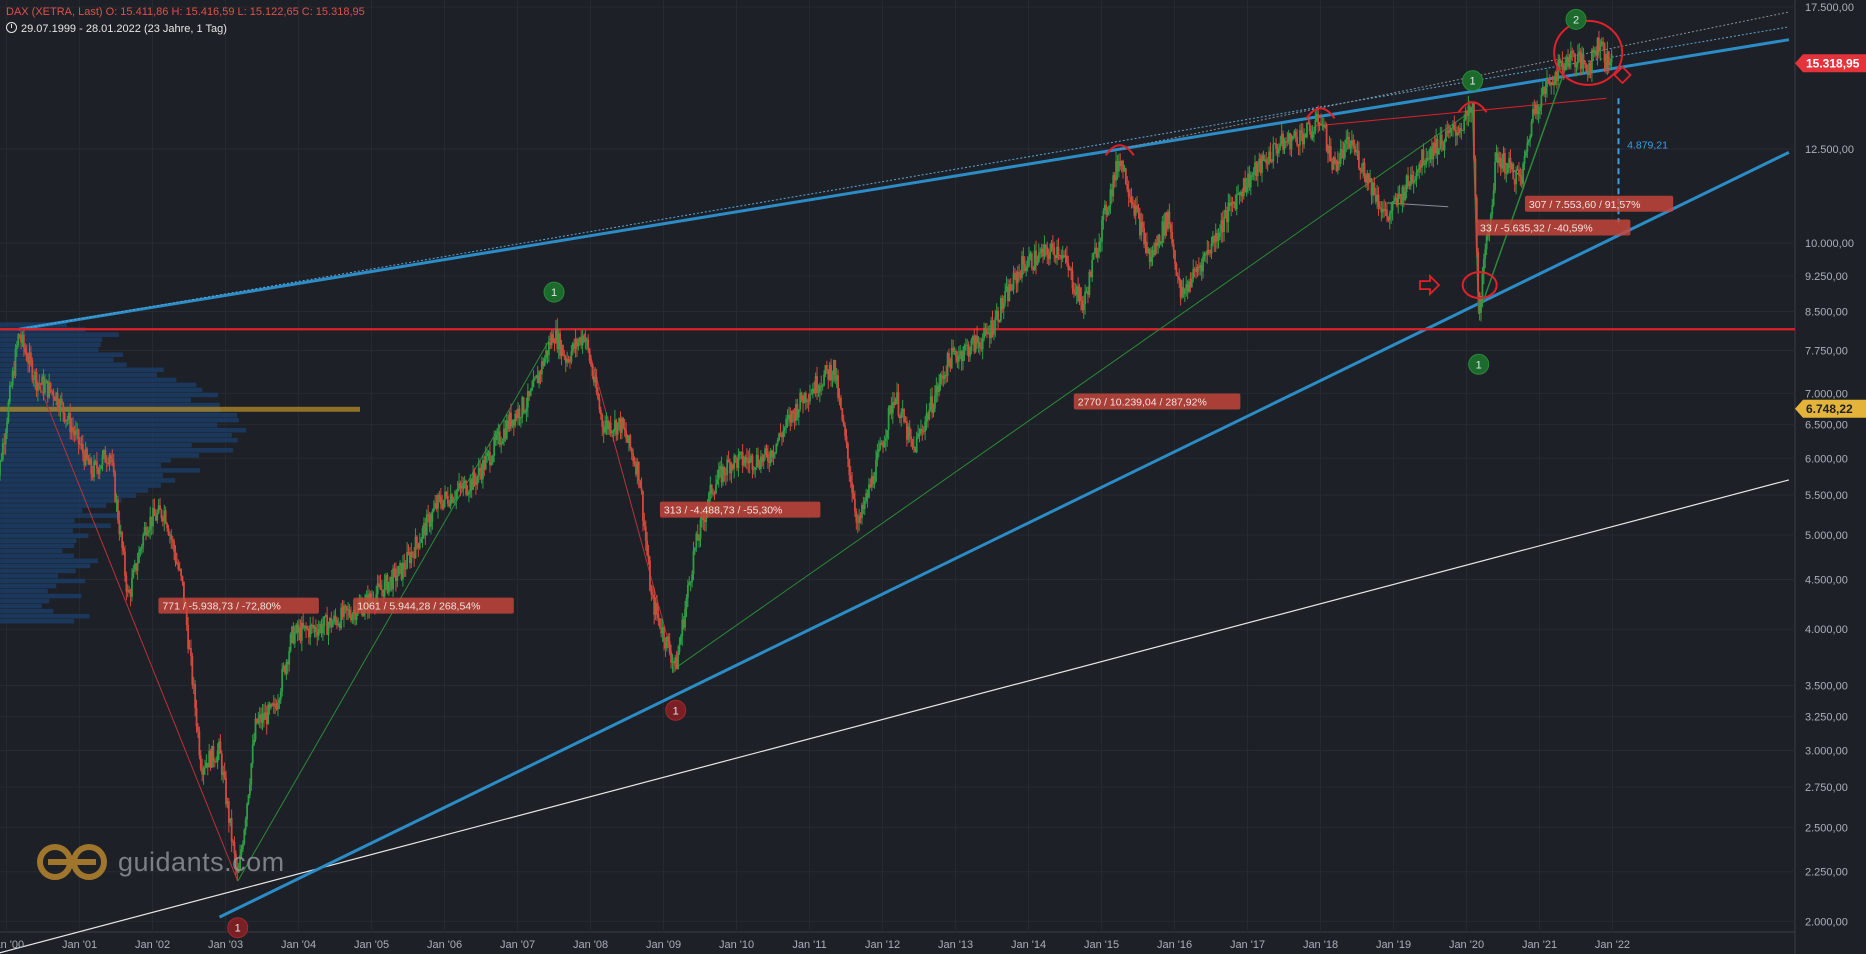 This screenshot has width=1866, height=954. What do you see at coordinates (1829, 244) in the screenshot?
I see `y-tick-label: 10.000,00` at bounding box center [1829, 244].